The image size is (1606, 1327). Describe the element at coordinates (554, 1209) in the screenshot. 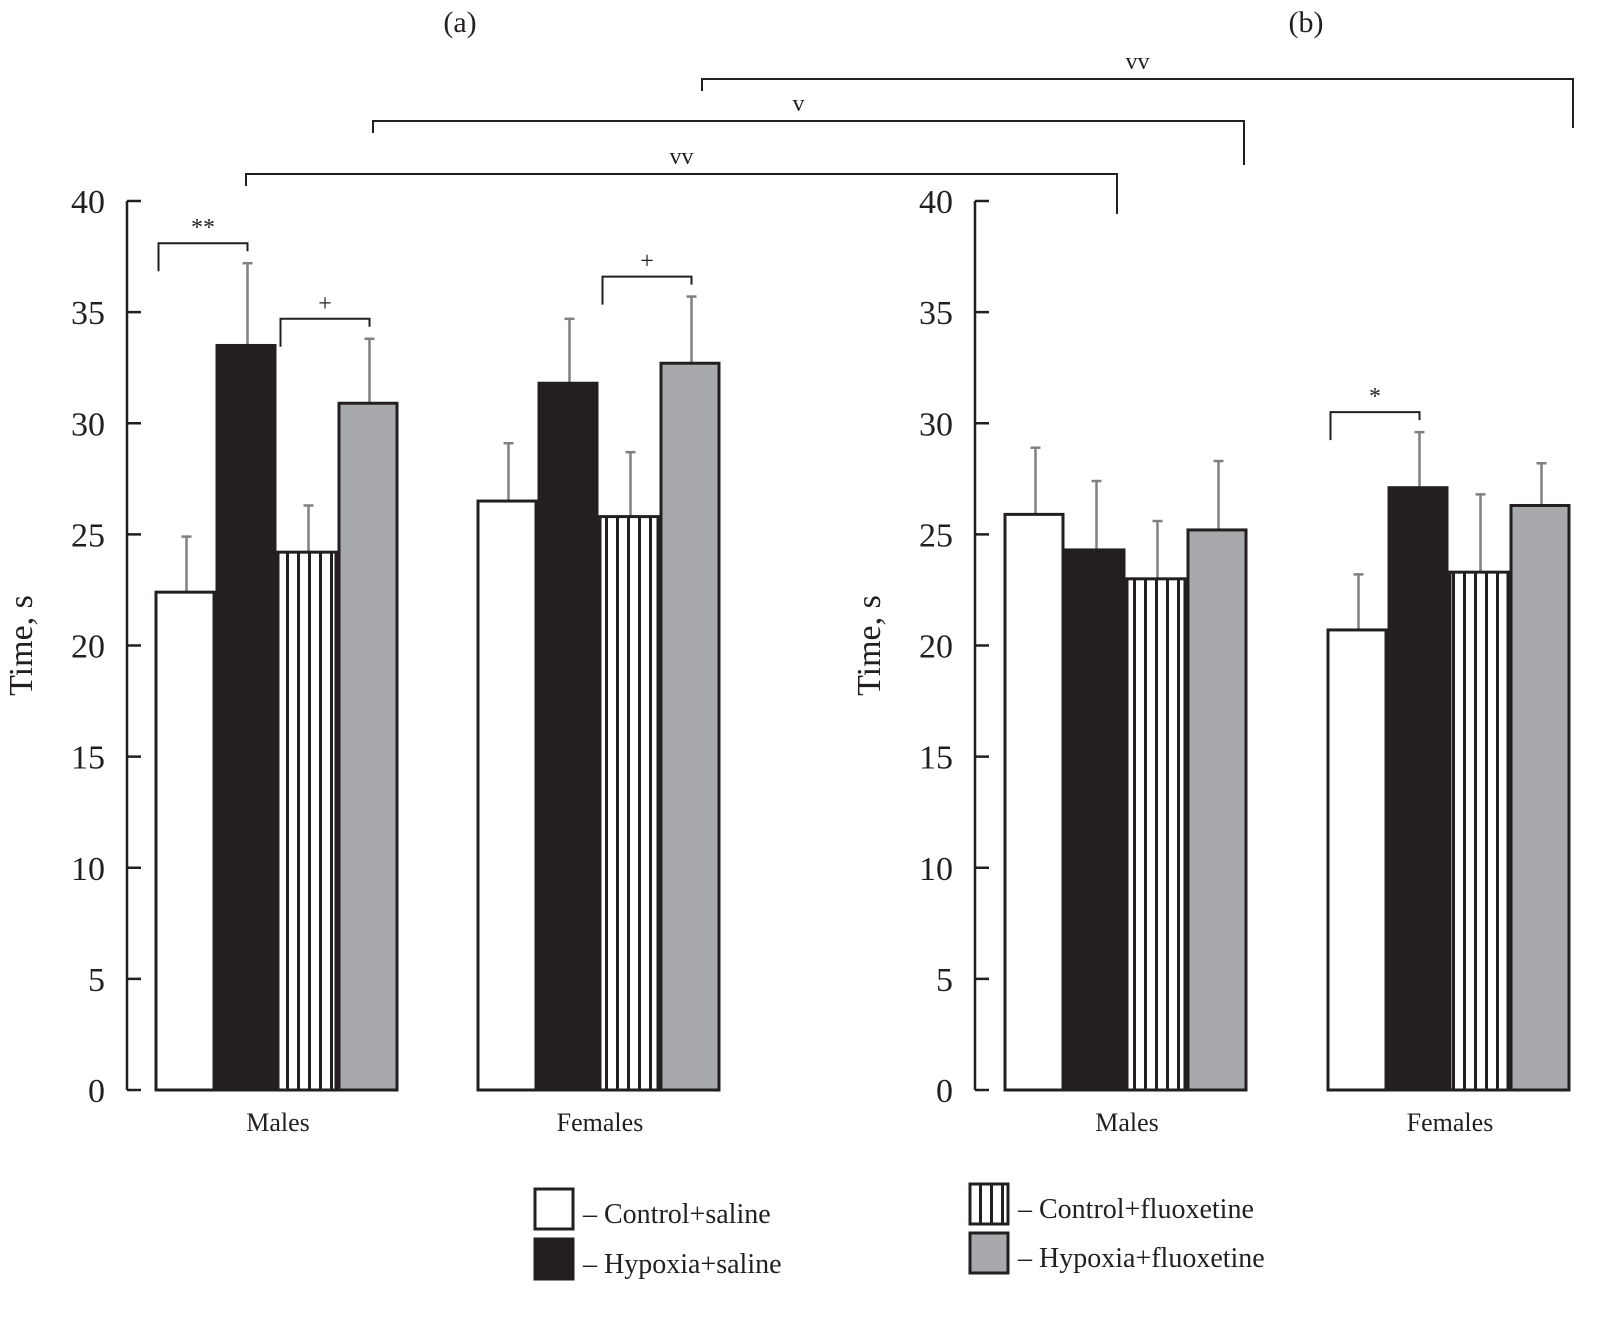

I see `legend-swatch-white` at that location.